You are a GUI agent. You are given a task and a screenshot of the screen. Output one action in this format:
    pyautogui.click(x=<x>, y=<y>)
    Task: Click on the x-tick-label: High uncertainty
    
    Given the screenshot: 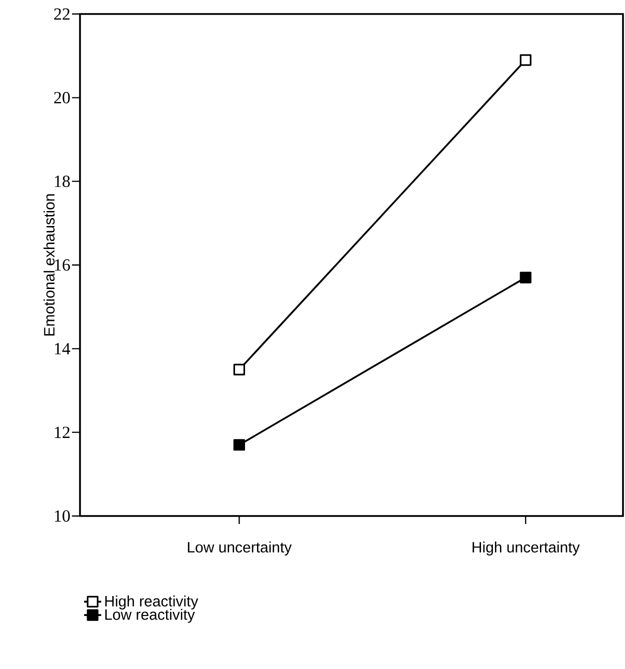 What is the action you would take?
    pyautogui.click(x=526, y=549)
    